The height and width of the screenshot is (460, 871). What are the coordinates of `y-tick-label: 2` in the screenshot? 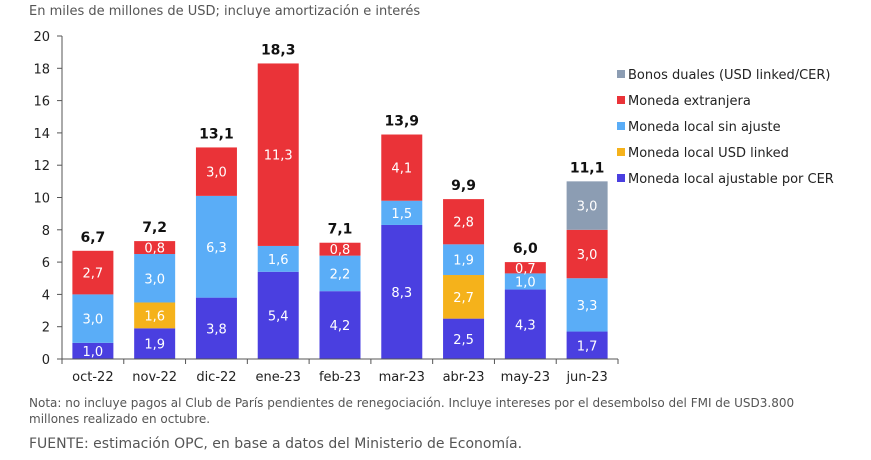 It's located at (46, 328).